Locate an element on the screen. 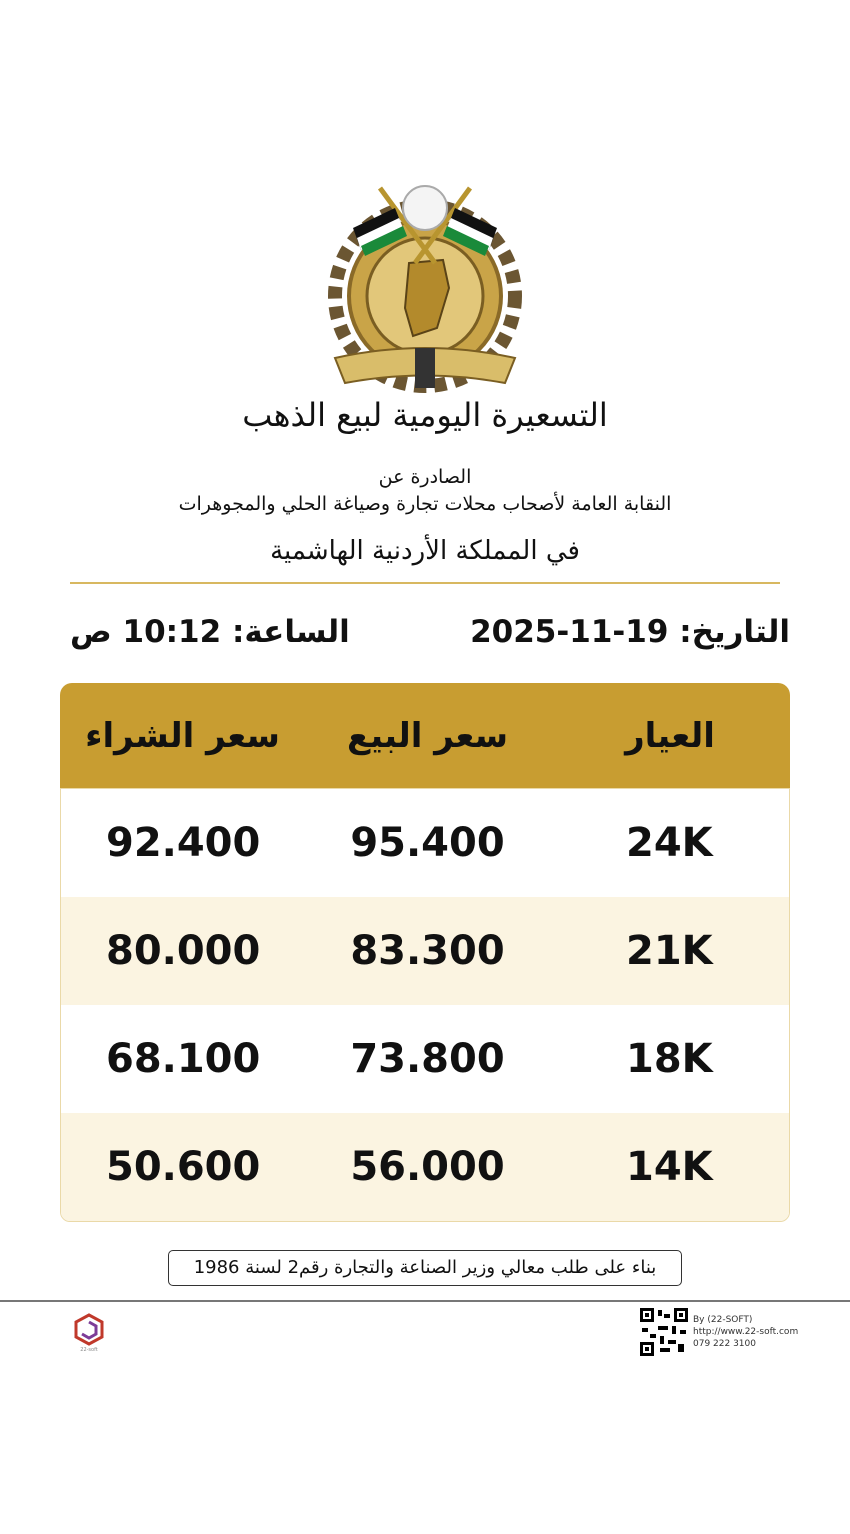  credit-by: By (22-SOFT) is located at coordinates (723, 1320).